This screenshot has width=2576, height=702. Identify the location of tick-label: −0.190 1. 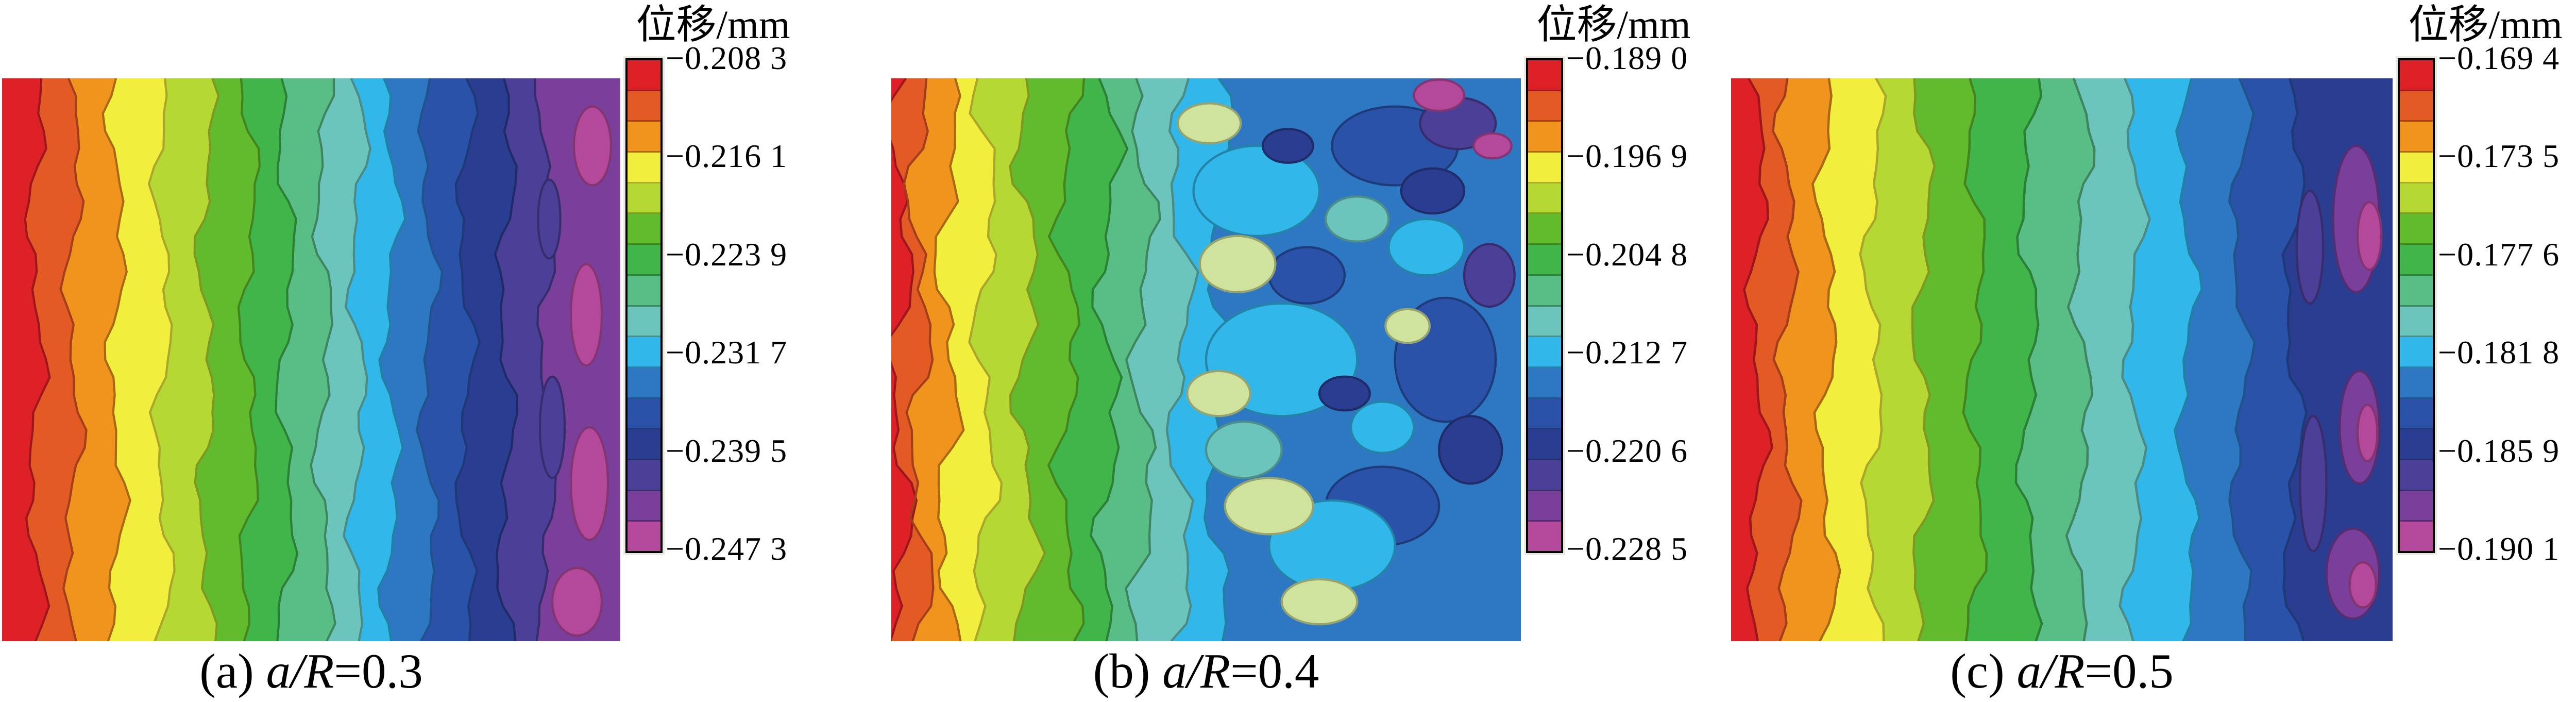
(2499, 548).